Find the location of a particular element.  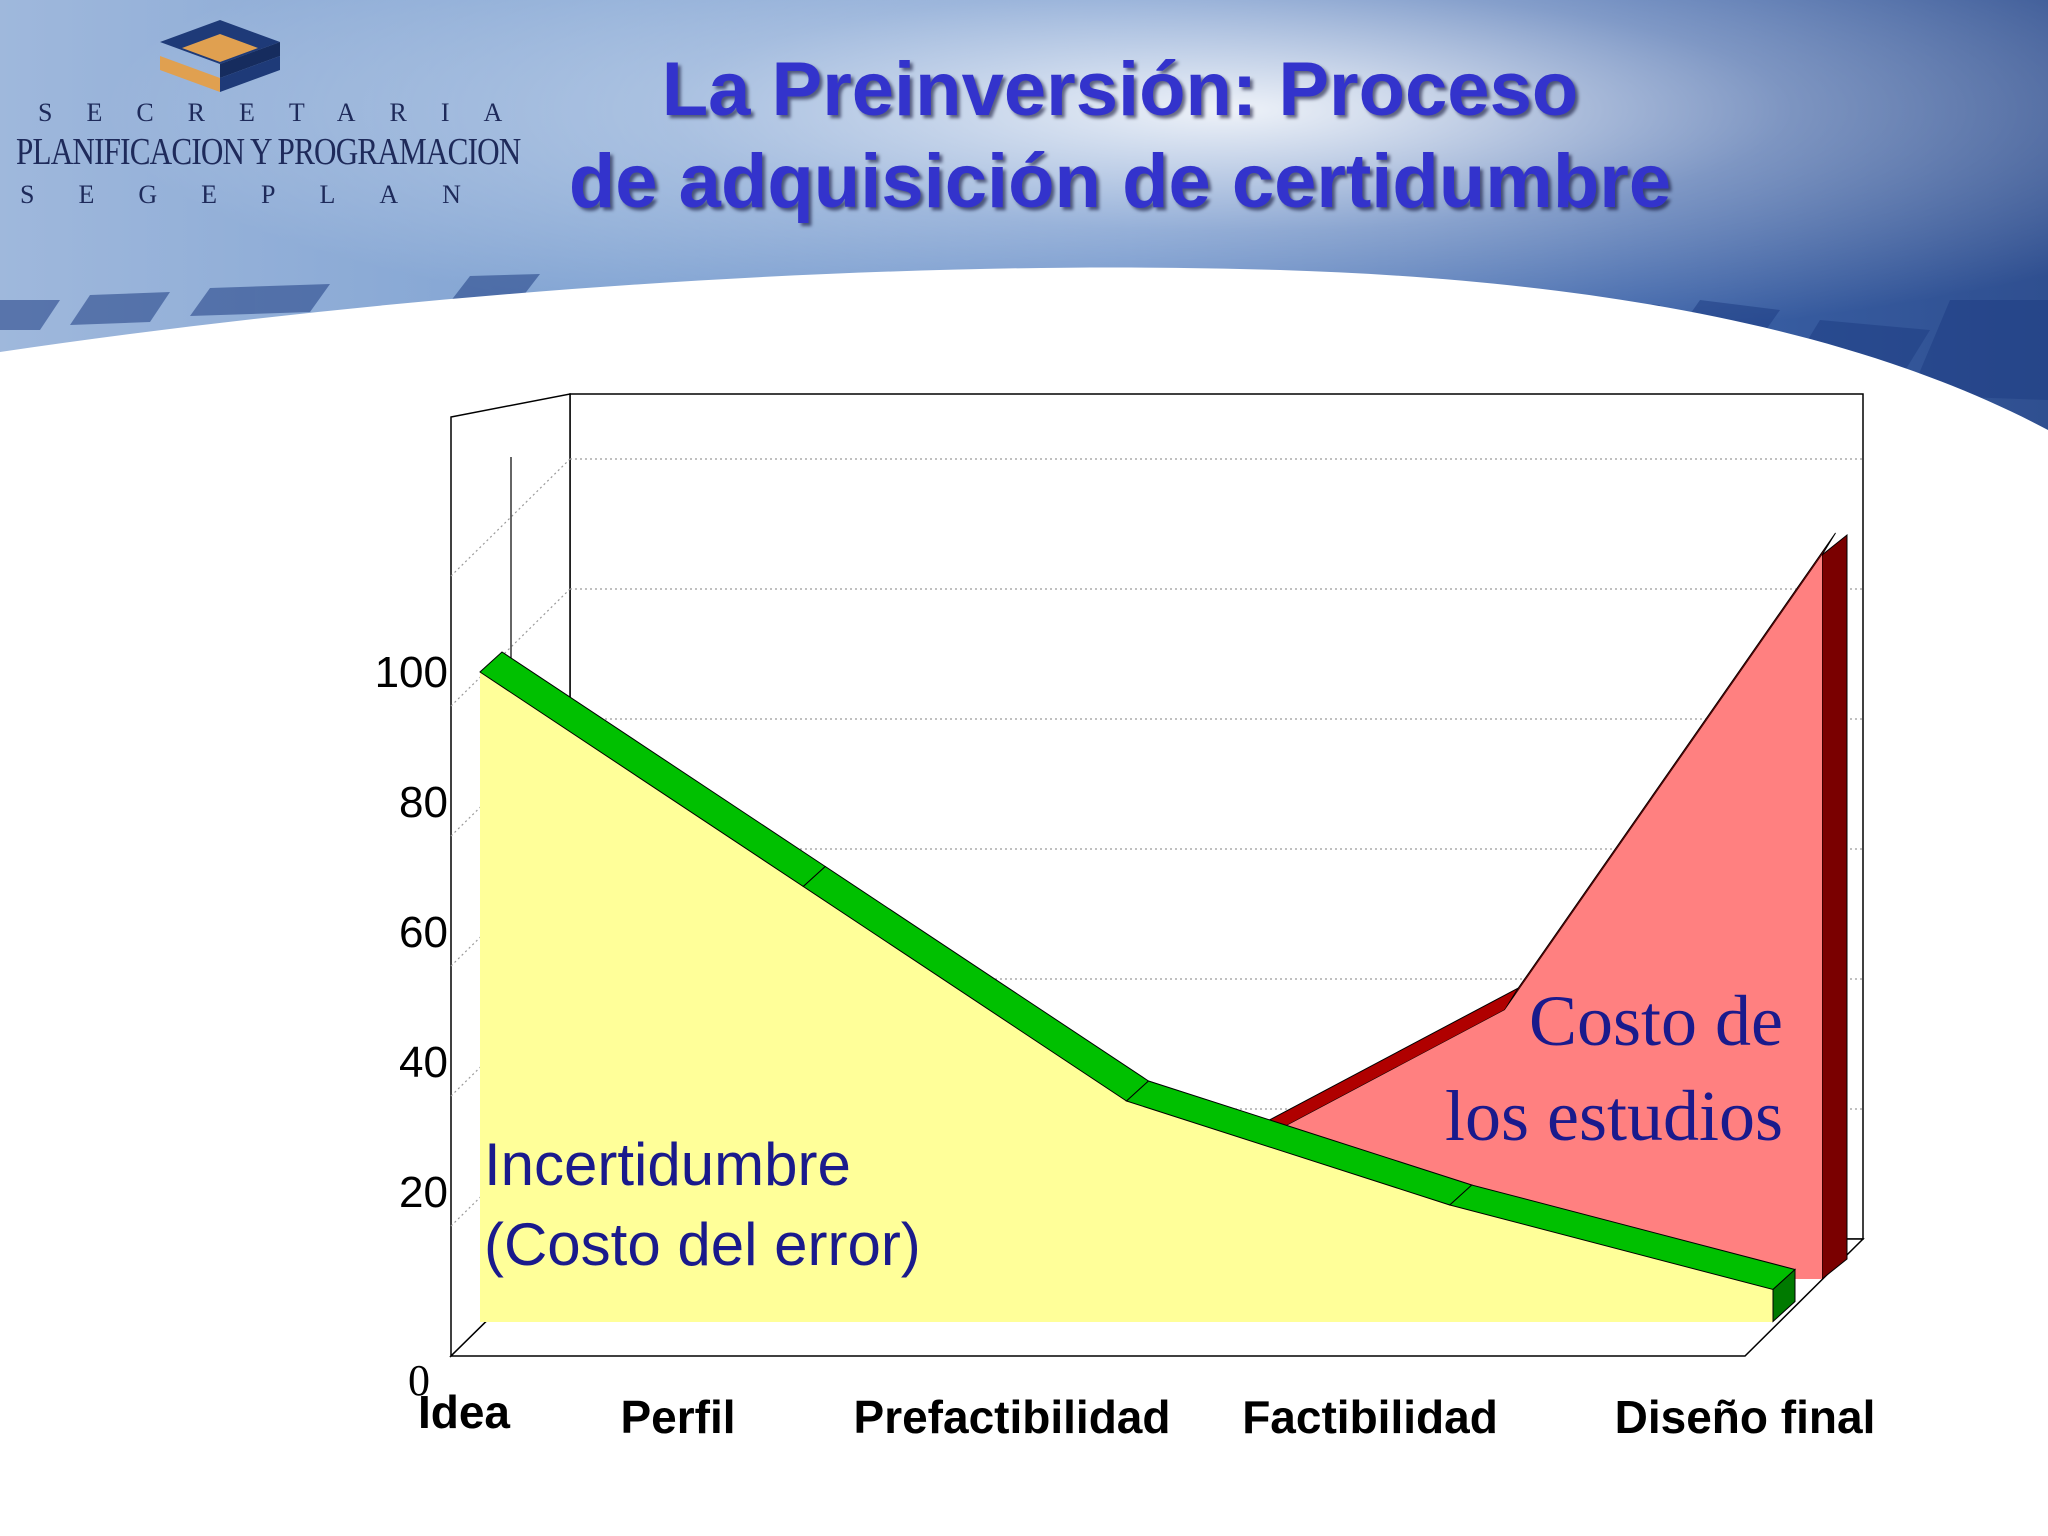

y-tick-label: 80 is located at coordinates (423, 802).